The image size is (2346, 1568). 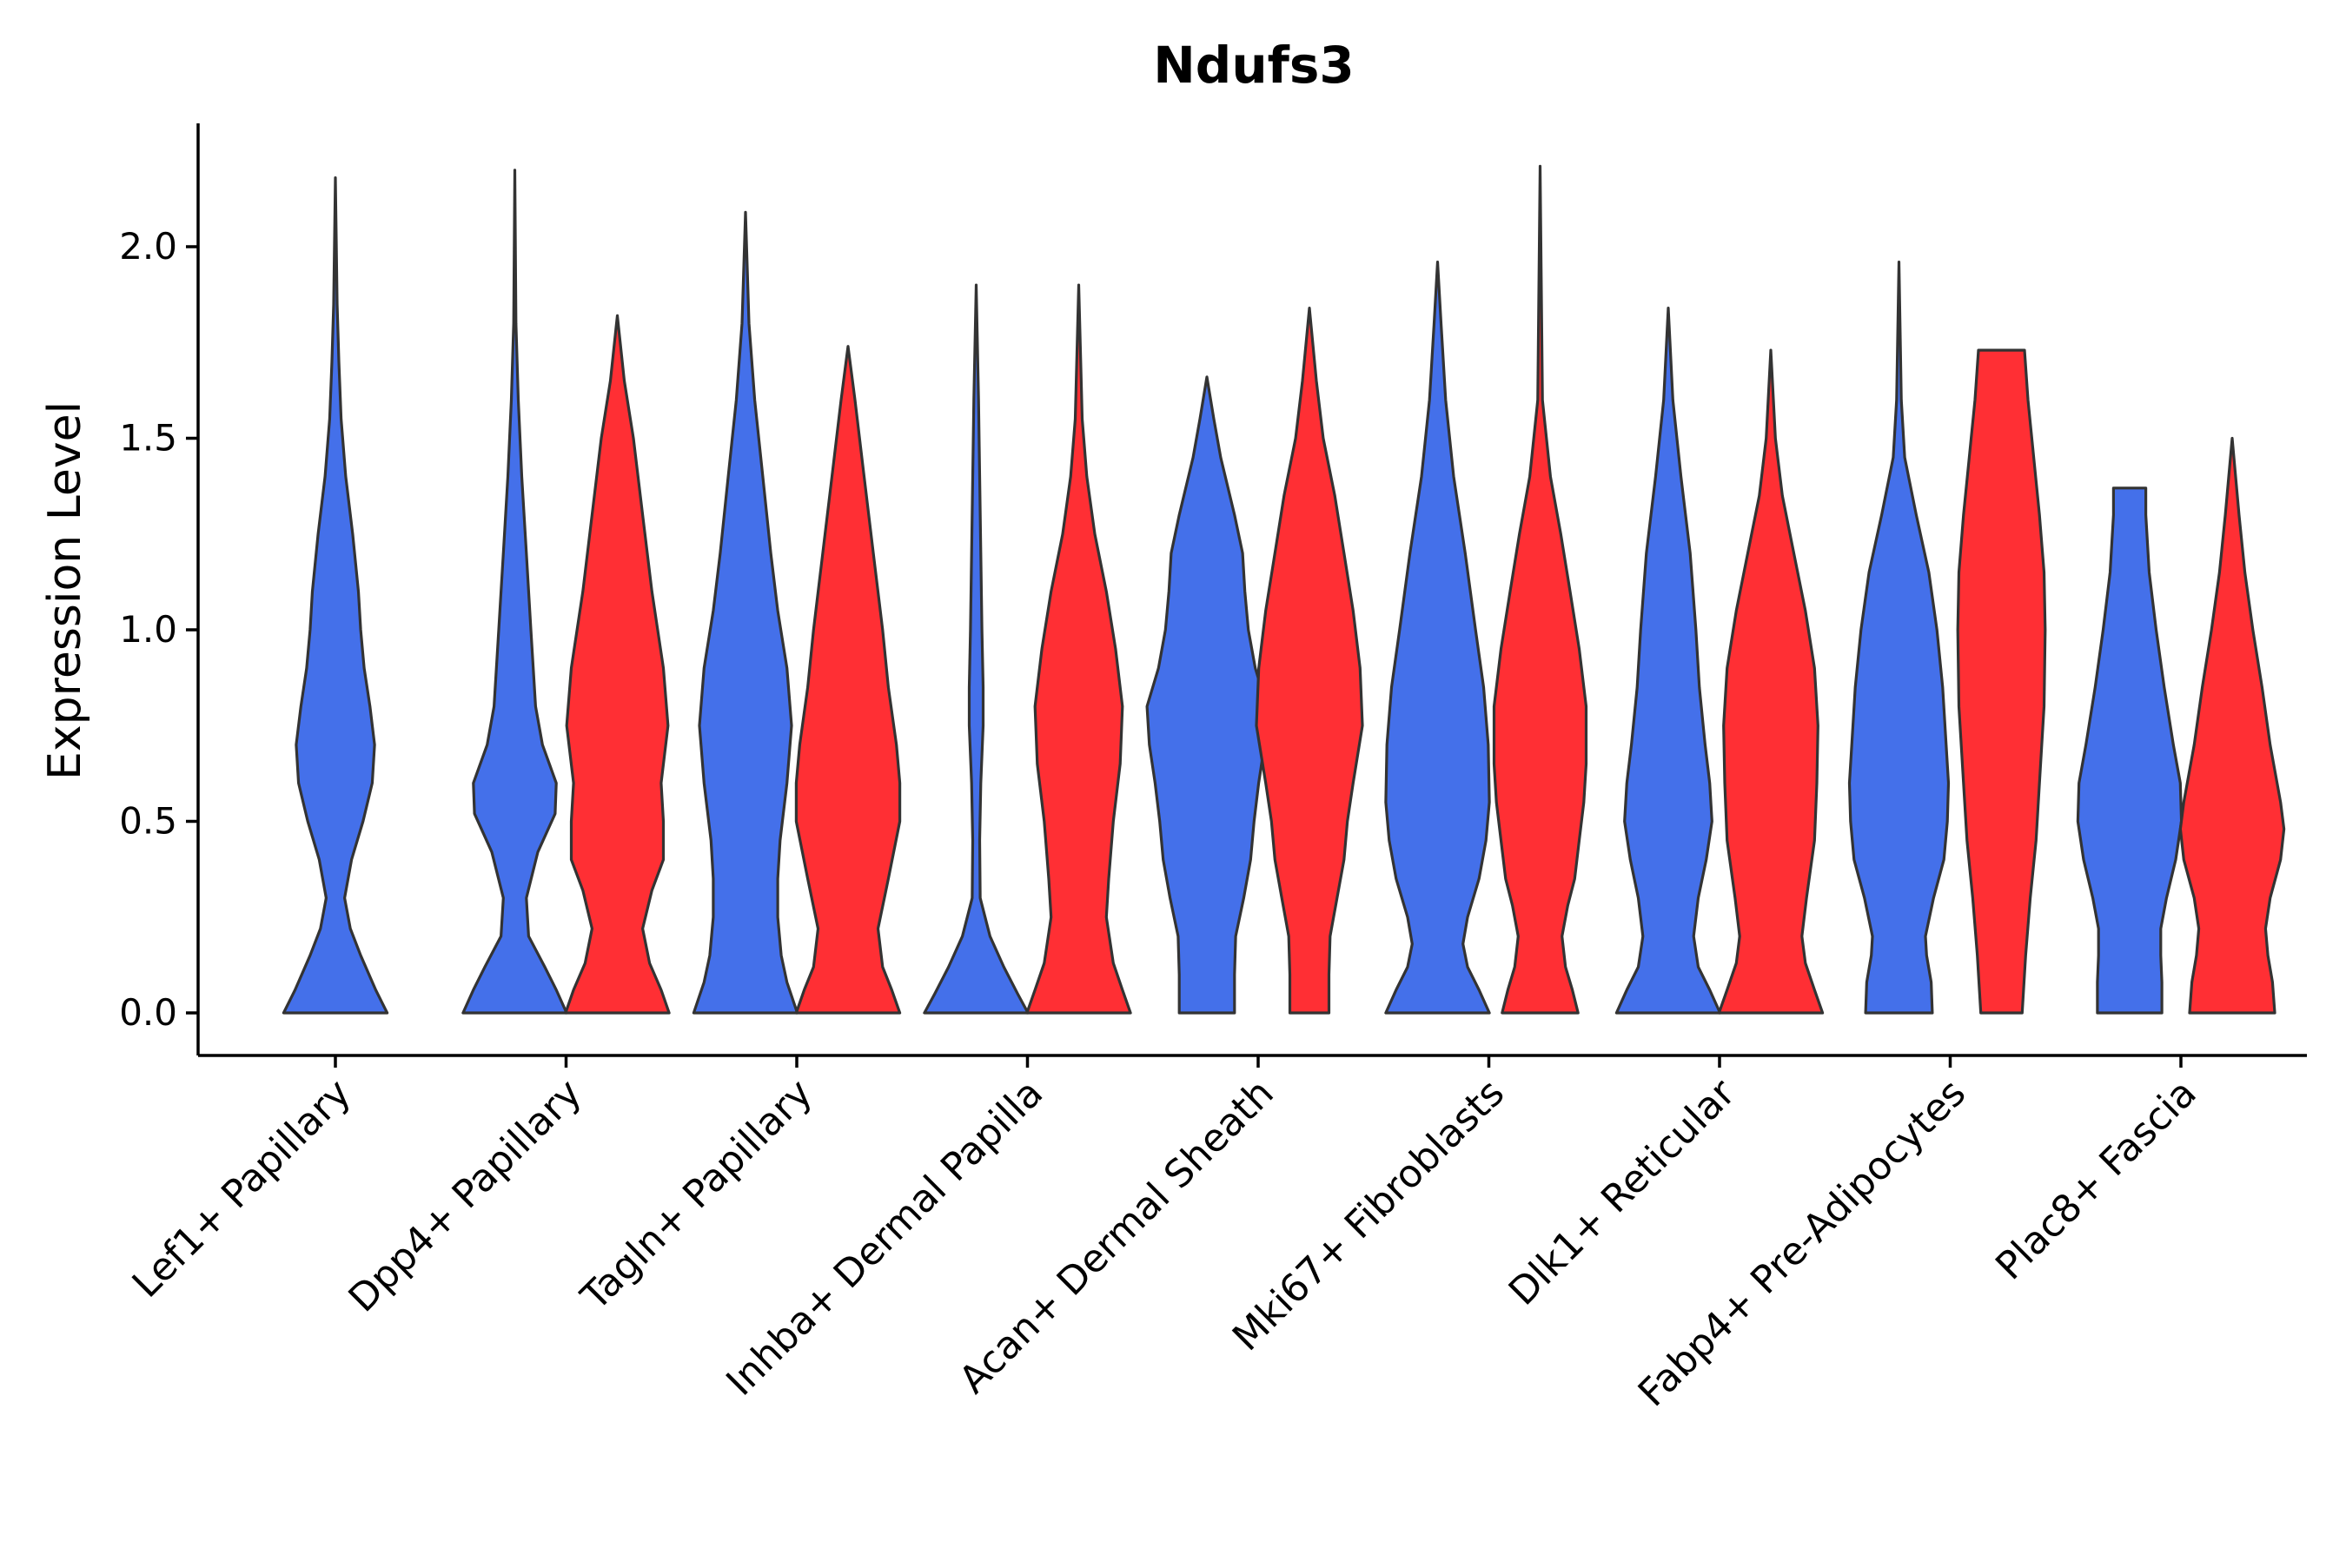 What do you see at coordinates (2096, 1180) in the screenshot?
I see `x-tick-label: Plac8+ Fascia` at bounding box center [2096, 1180].